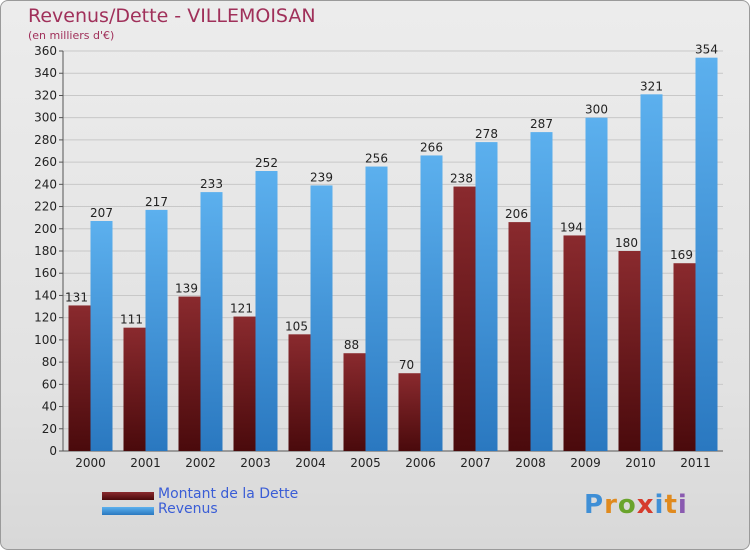 This screenshot has height=550, width=750. I want to click on y-tick-label: 20, so click(49, 429).